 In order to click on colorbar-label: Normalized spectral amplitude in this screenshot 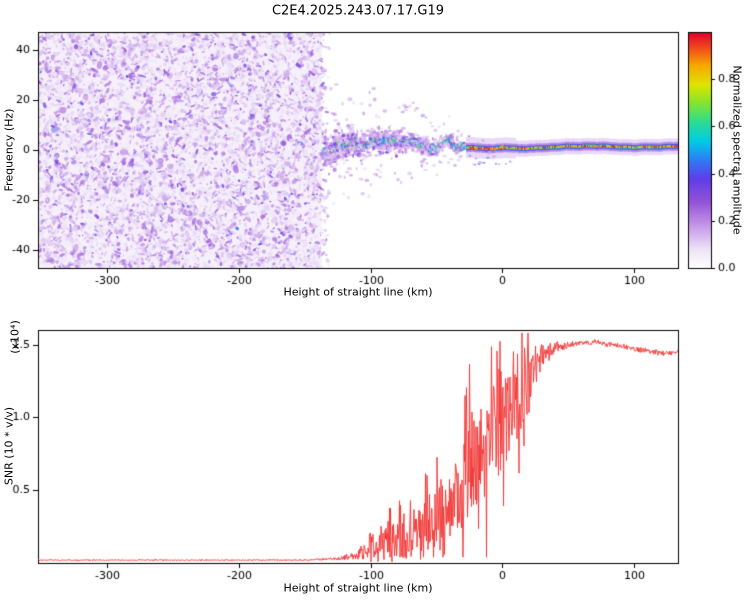, I will do `click(737, 150)`.